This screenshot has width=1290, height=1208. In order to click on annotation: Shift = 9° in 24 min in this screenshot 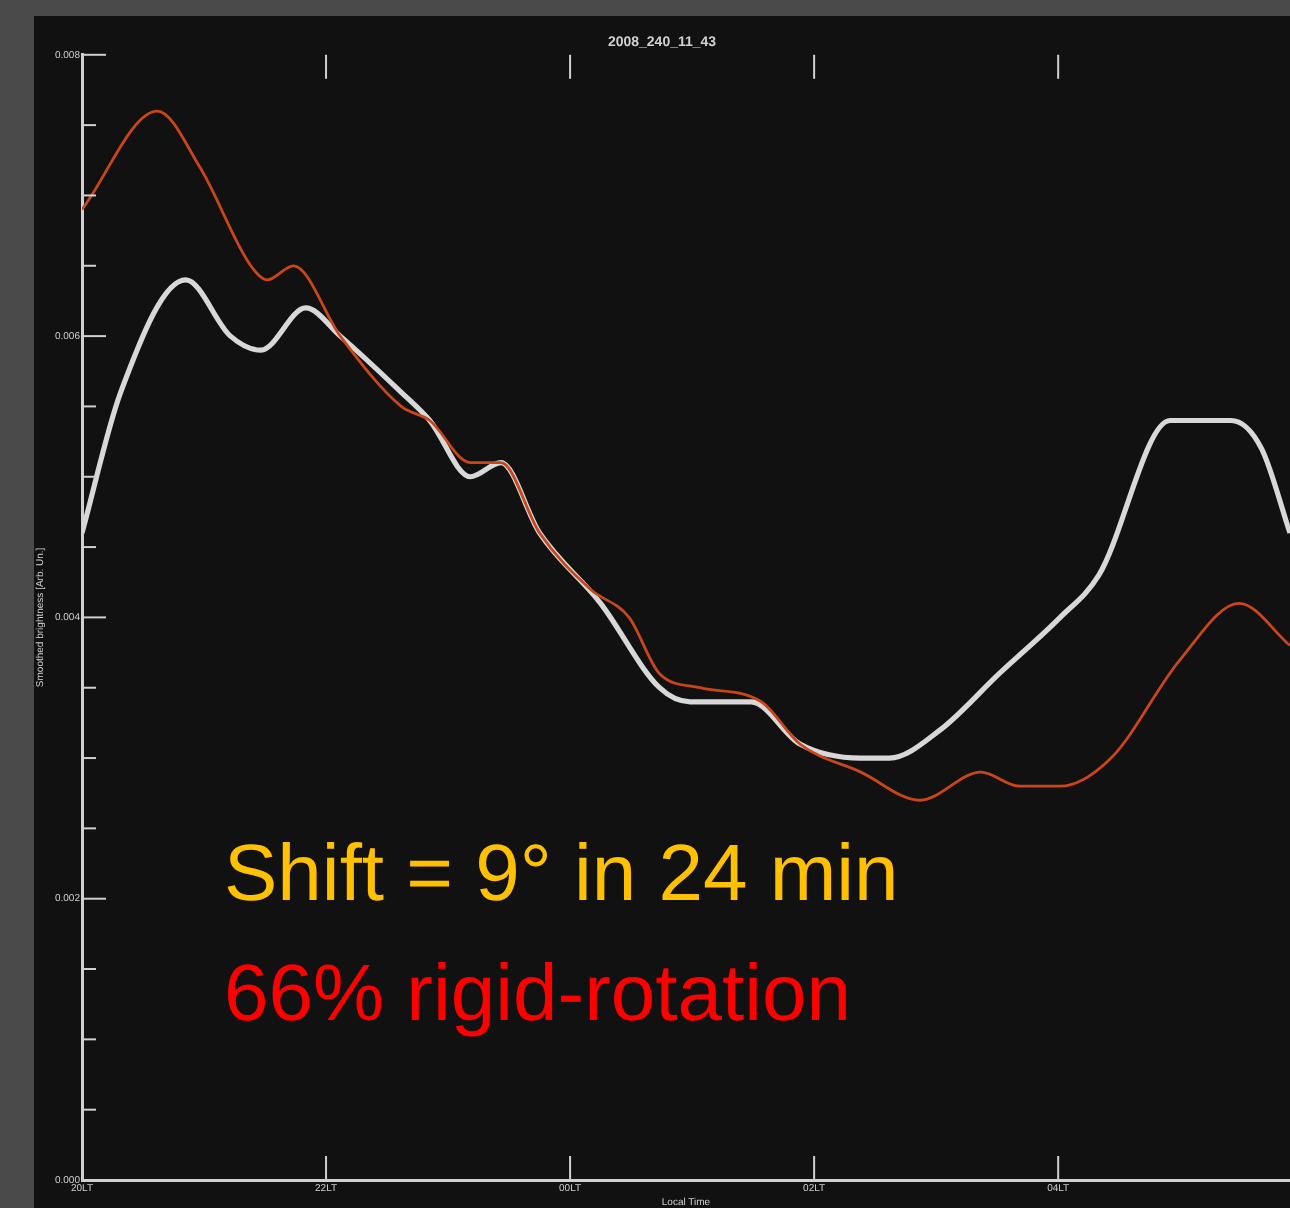, I will do `click(561, 875)`.